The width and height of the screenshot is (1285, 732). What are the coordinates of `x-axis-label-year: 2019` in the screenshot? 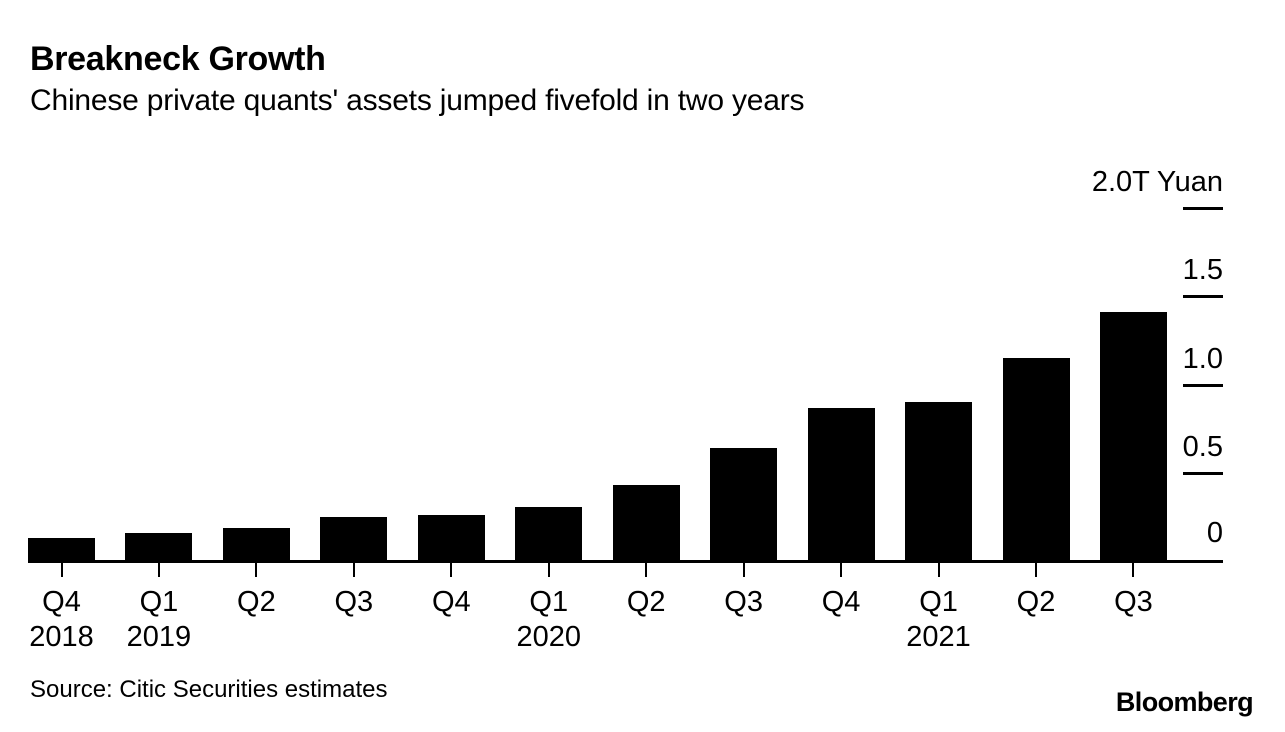 It's located at (159, 637).